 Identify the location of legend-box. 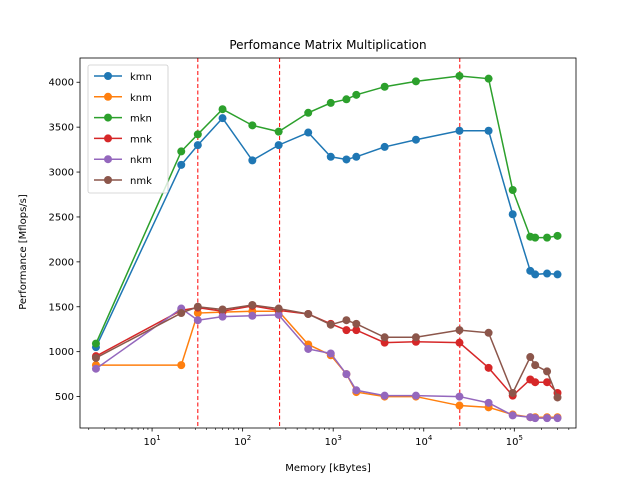
(128, 129).